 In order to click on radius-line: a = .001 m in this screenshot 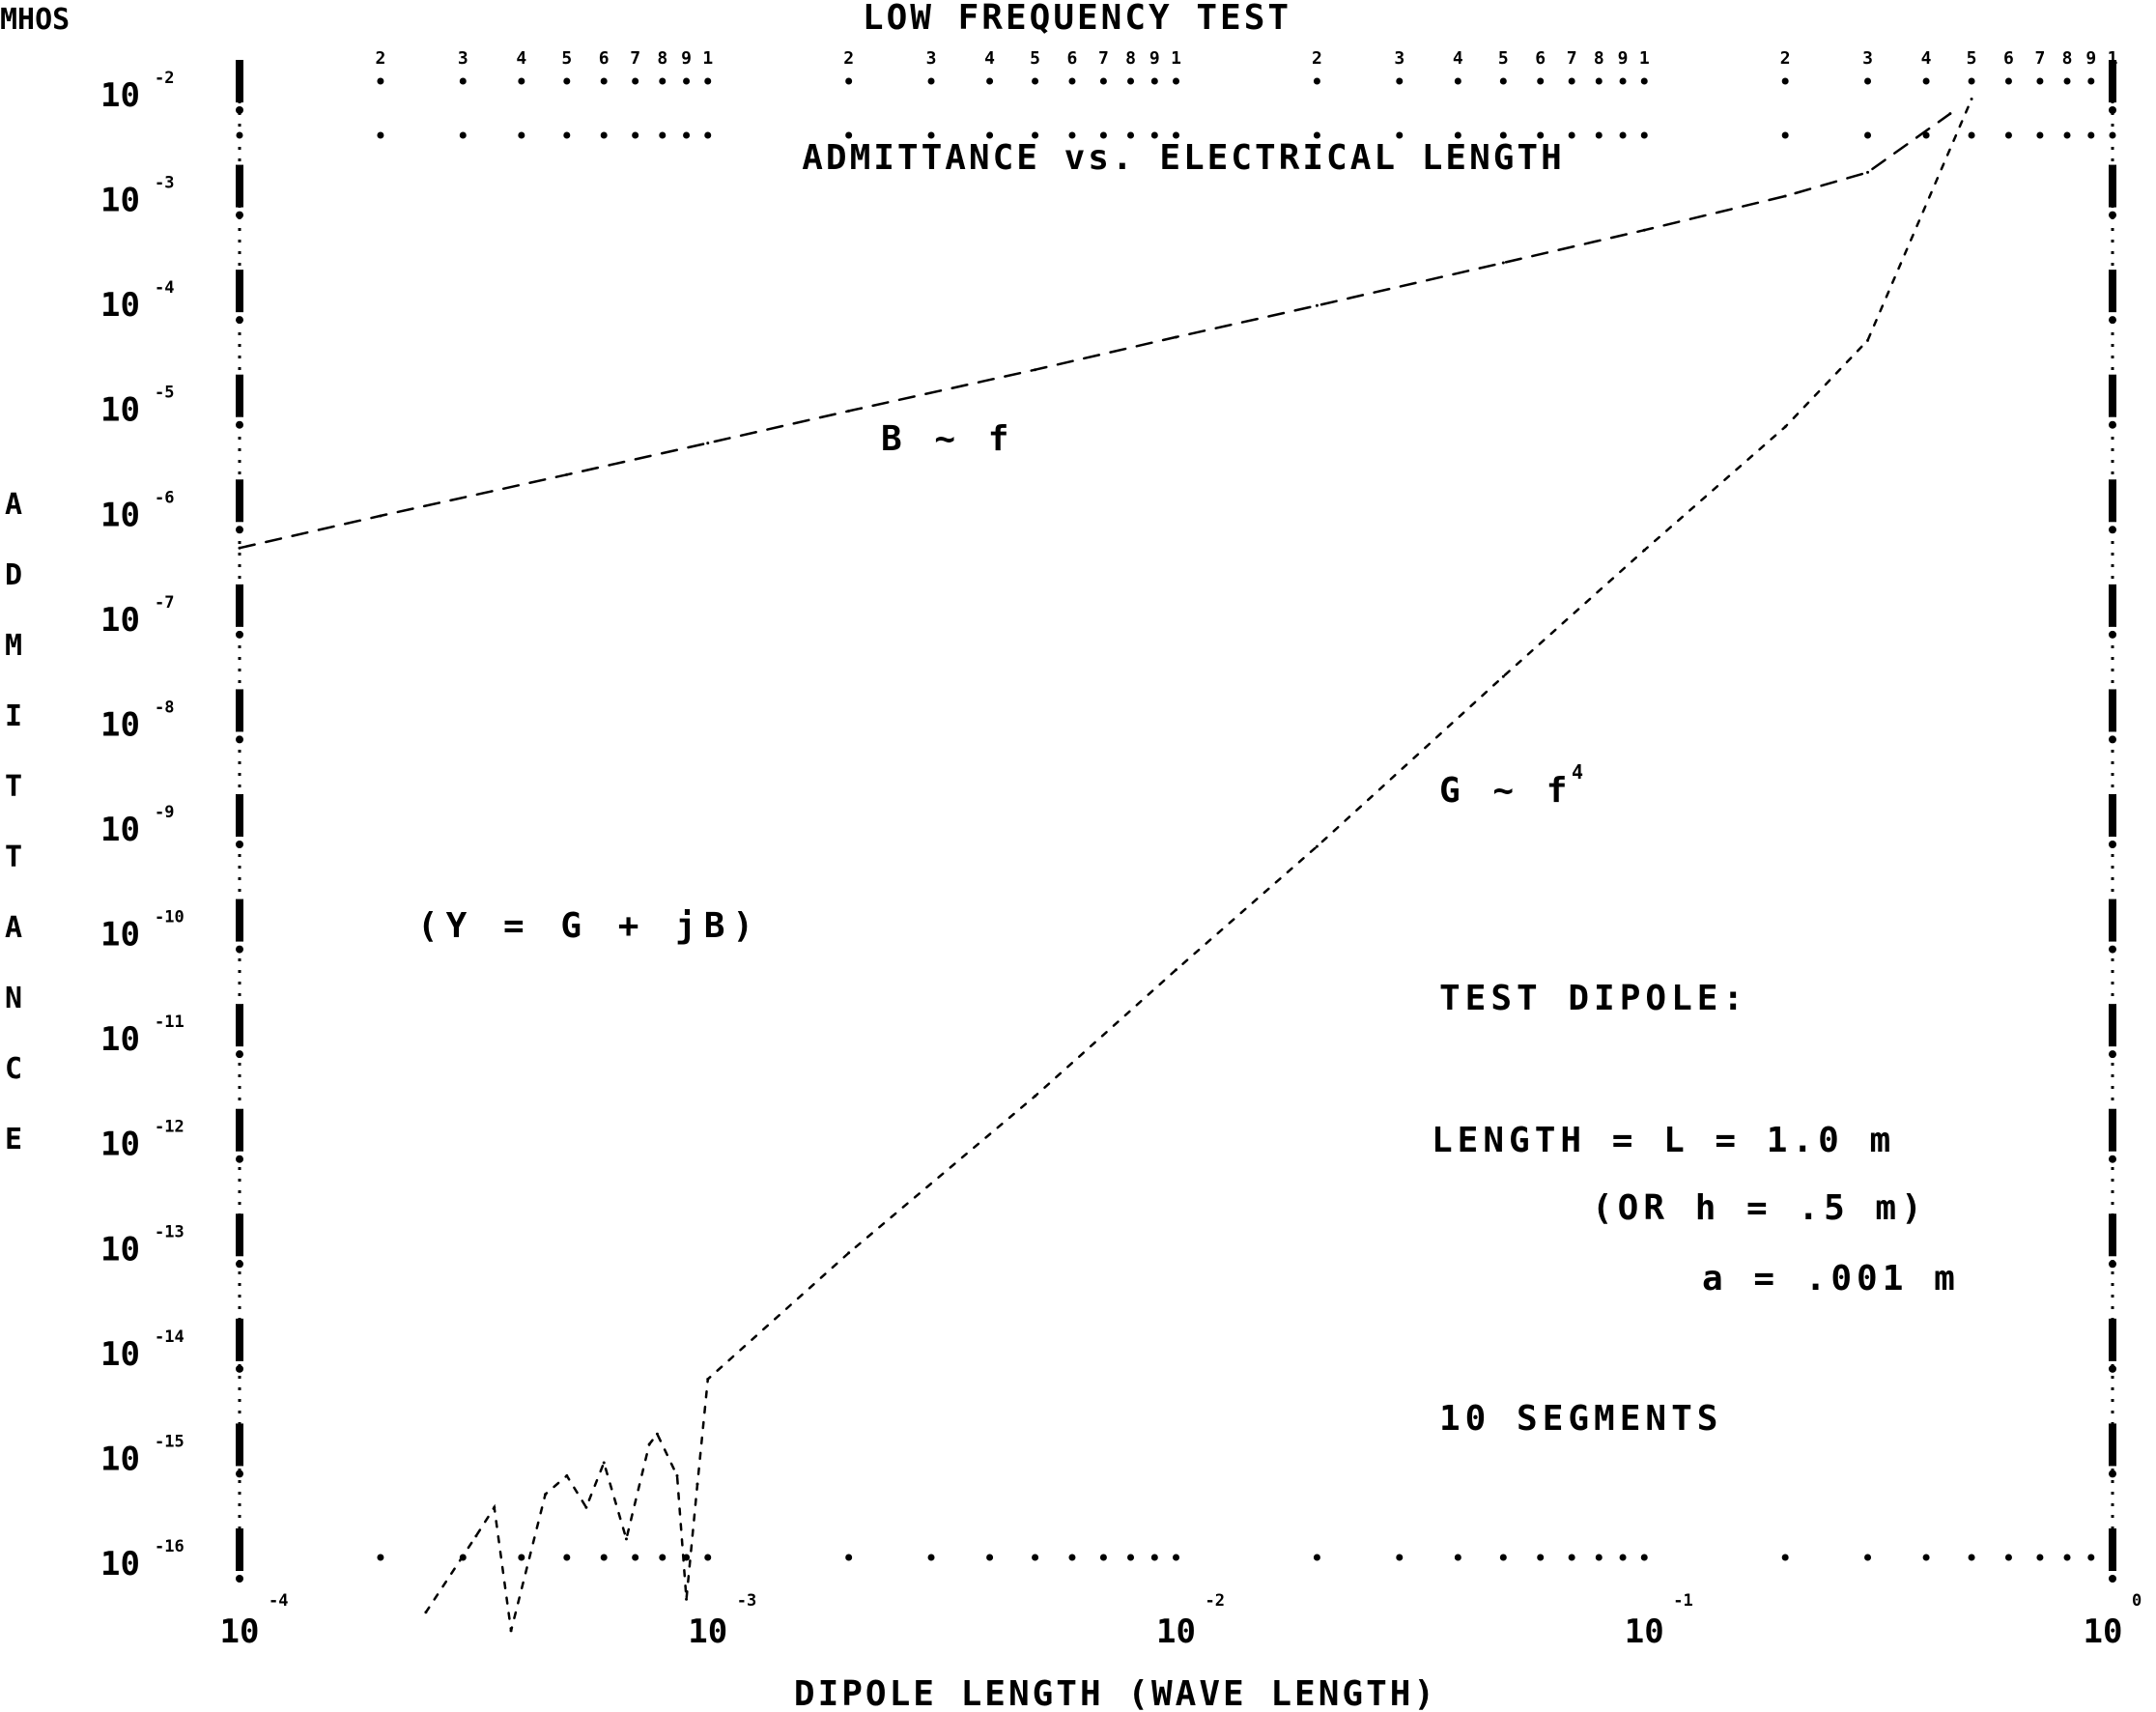, I will do `click(1831, 1278)`.